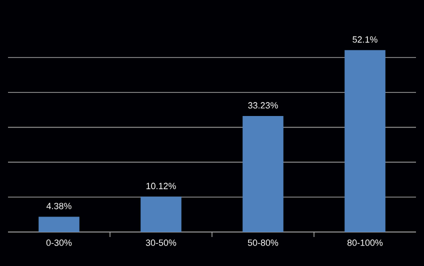 The width and height of the screenshot is (424, 266). Describe the element at coordinates (161, 186) in the screenshot. I see `data-label: 10.12%` at that location.